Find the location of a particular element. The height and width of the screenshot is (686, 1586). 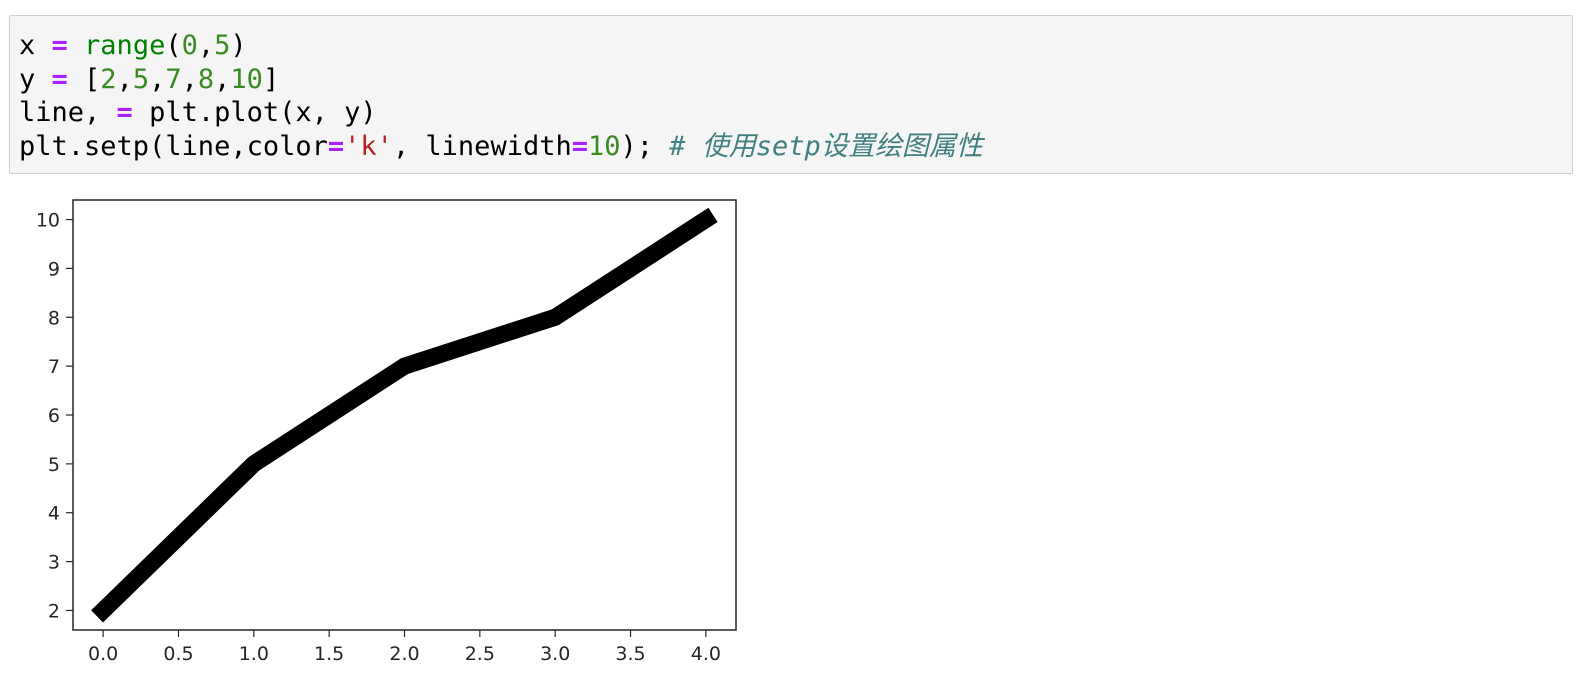

code-token: plt.setp(line,color is located at coordinates (173, 146).